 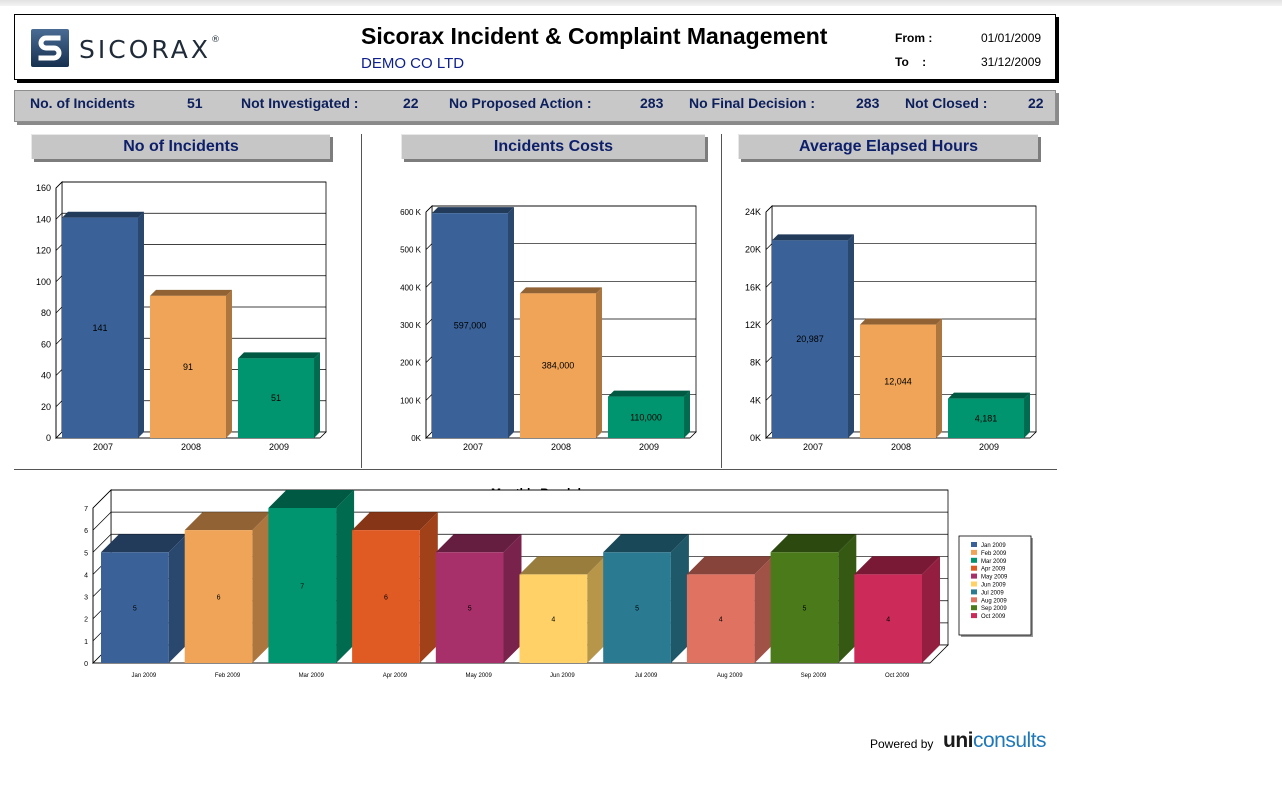 I want to click on legend-entry: Aug 2009, so click(x=994, y=601).